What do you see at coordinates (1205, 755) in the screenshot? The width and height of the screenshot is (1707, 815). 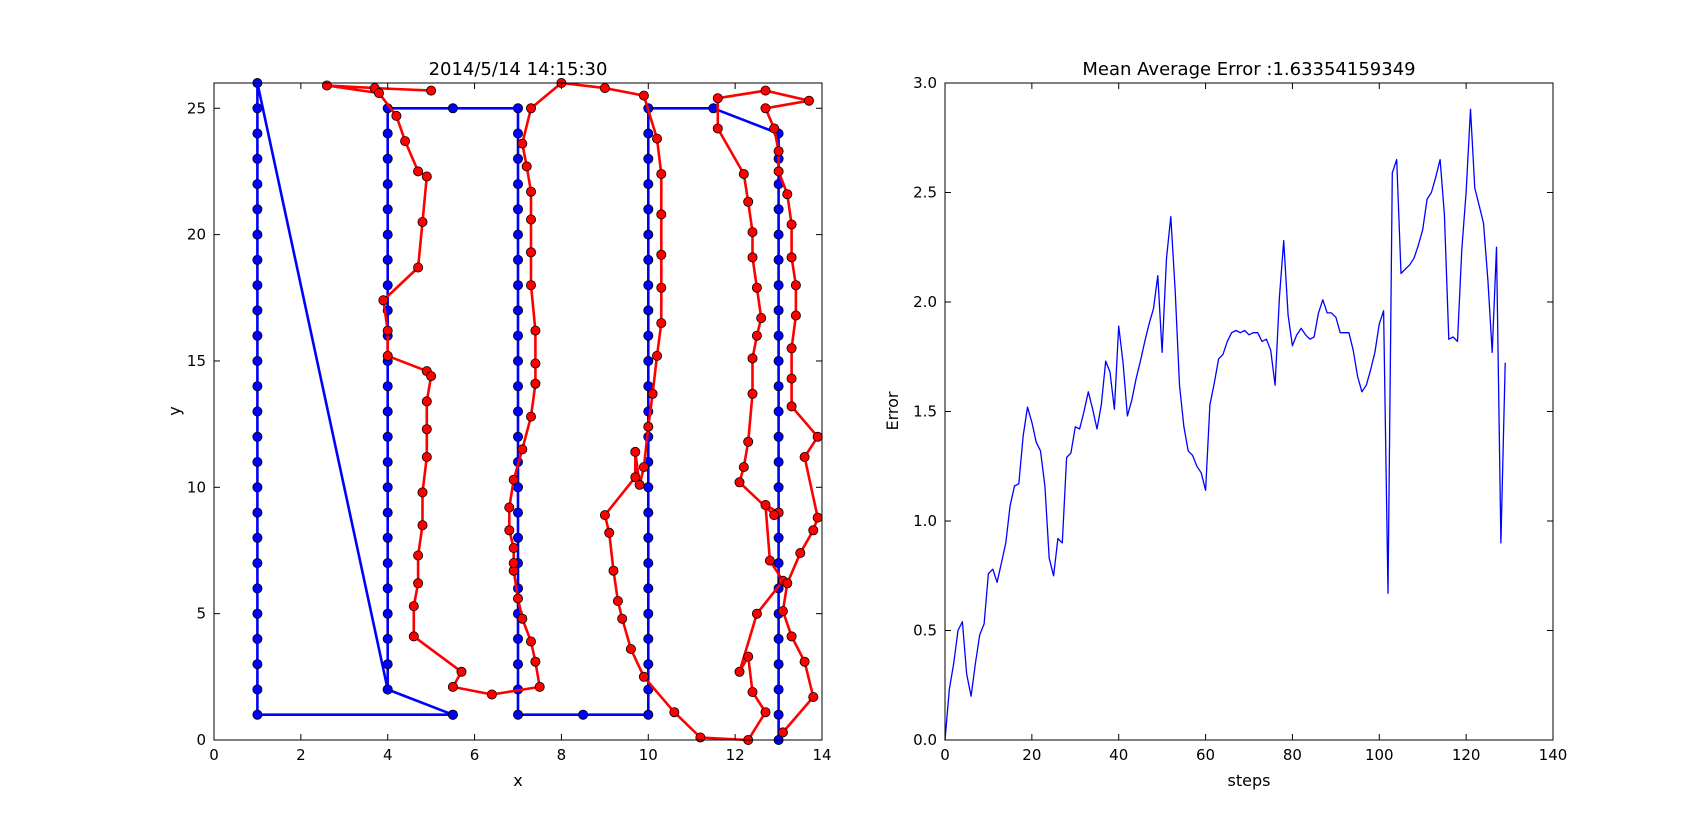 I see `x-tick-label: 60` at bounding box center [1205, 755].